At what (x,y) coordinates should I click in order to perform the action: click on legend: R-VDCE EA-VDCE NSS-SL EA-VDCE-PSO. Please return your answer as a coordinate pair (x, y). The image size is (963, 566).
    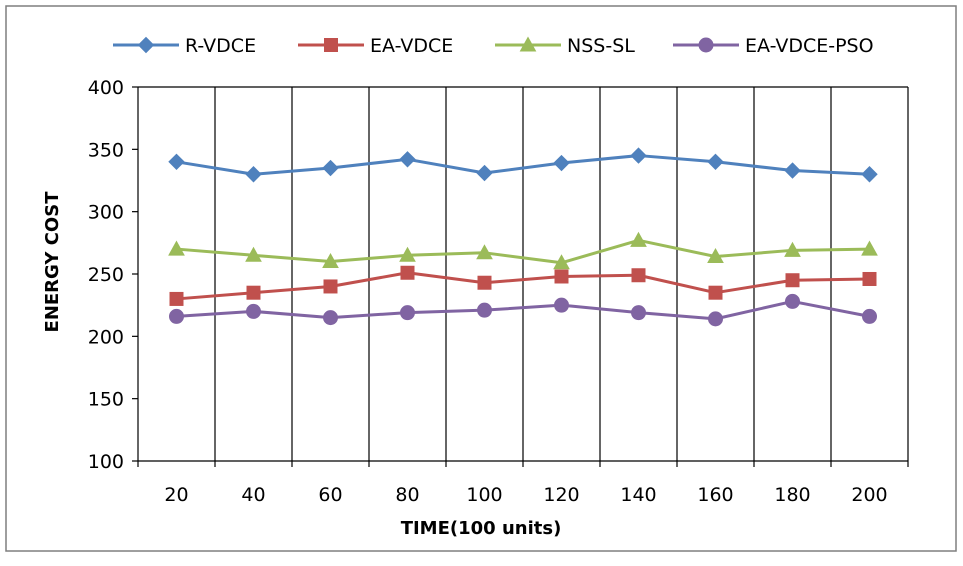
    Looking at the image, I should click on (493, 46).